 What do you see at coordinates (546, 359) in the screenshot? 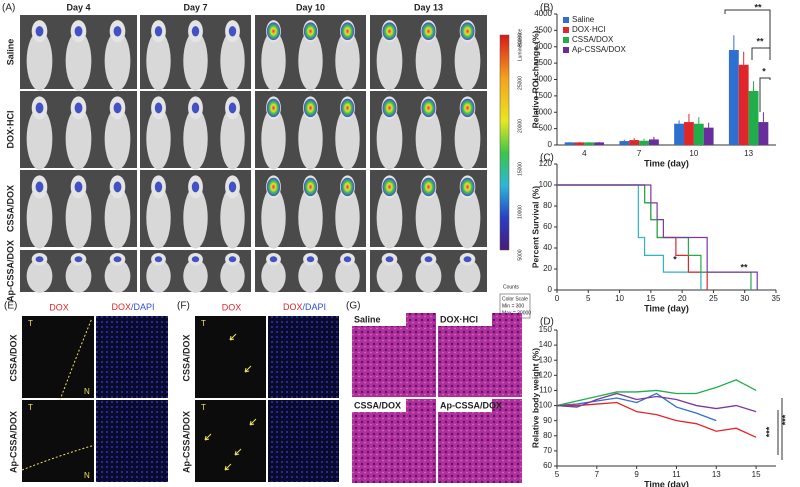
I see `y-tick-label: 130` at bounding box center [546, 359].